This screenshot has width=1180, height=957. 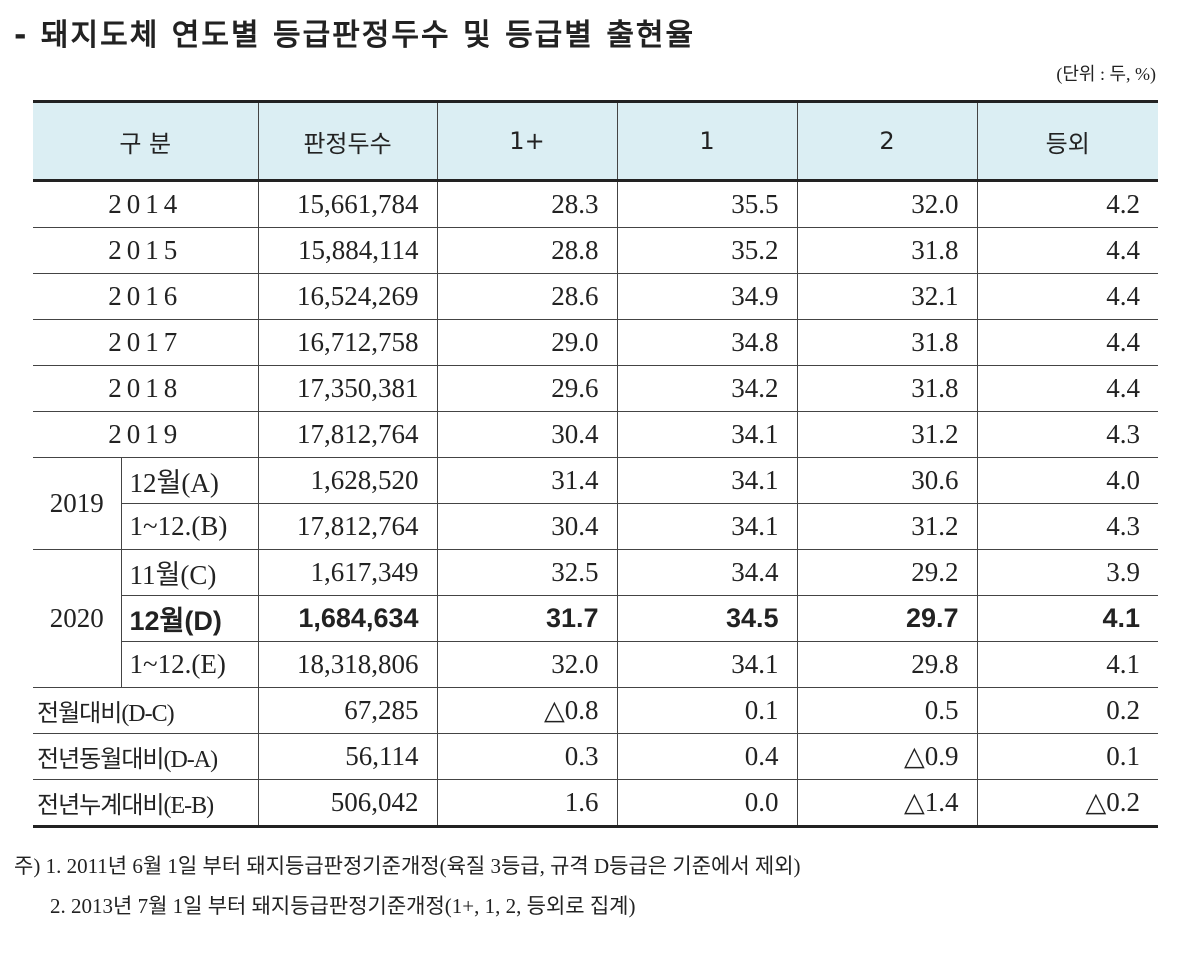 I want to click on value-cell: 29.2, so click(x=887, y=572).